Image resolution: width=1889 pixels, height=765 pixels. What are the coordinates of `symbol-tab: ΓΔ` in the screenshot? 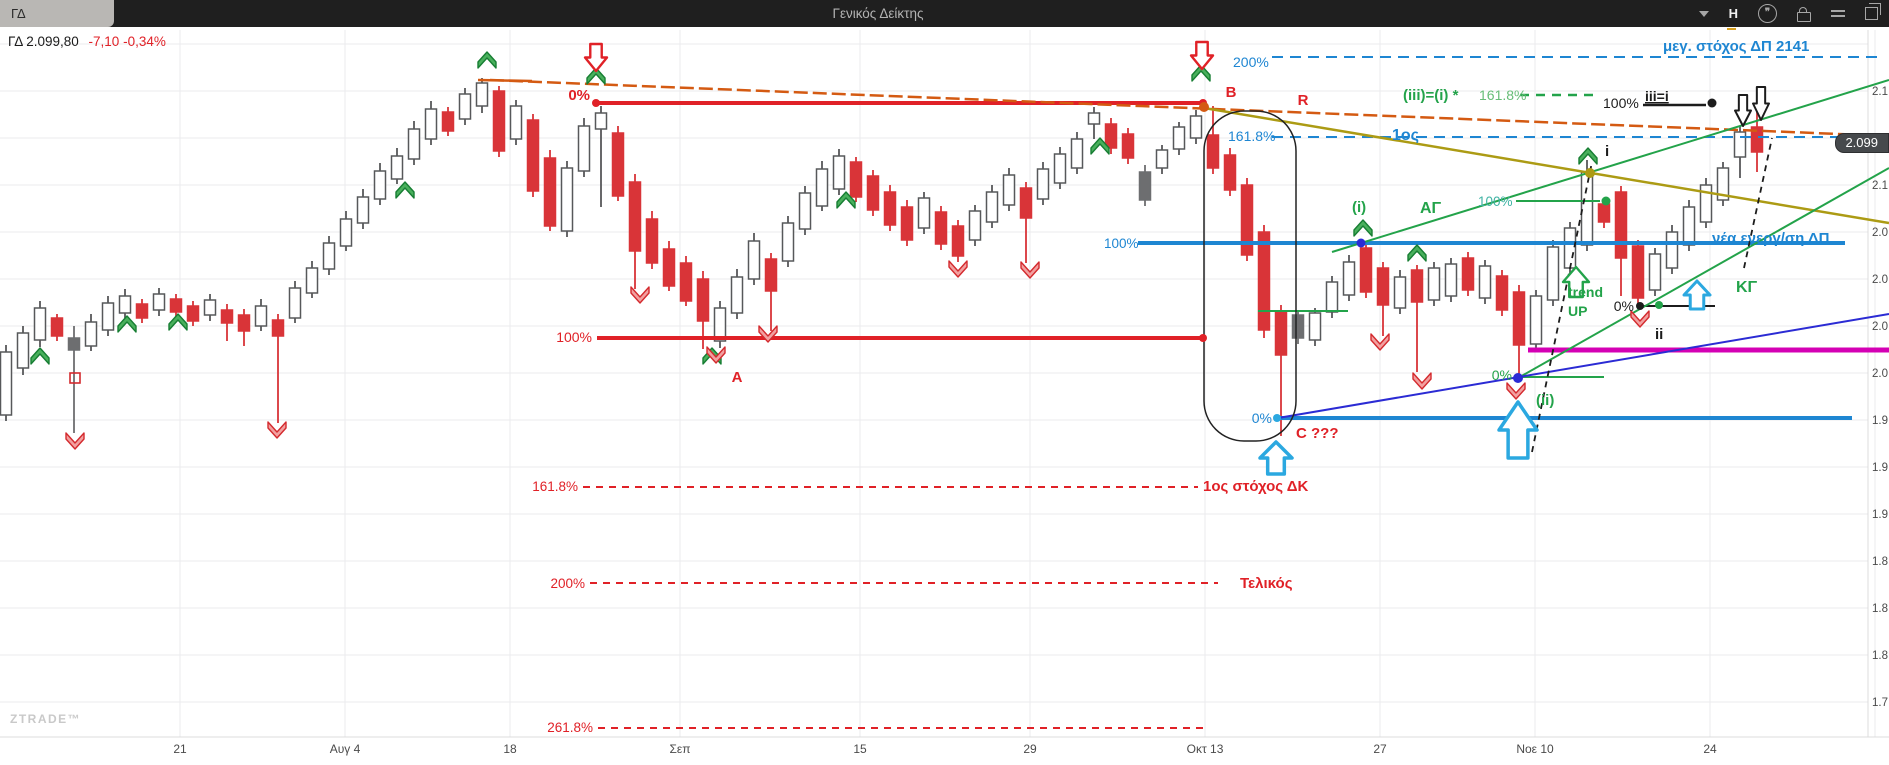 It's located at (57, 13).